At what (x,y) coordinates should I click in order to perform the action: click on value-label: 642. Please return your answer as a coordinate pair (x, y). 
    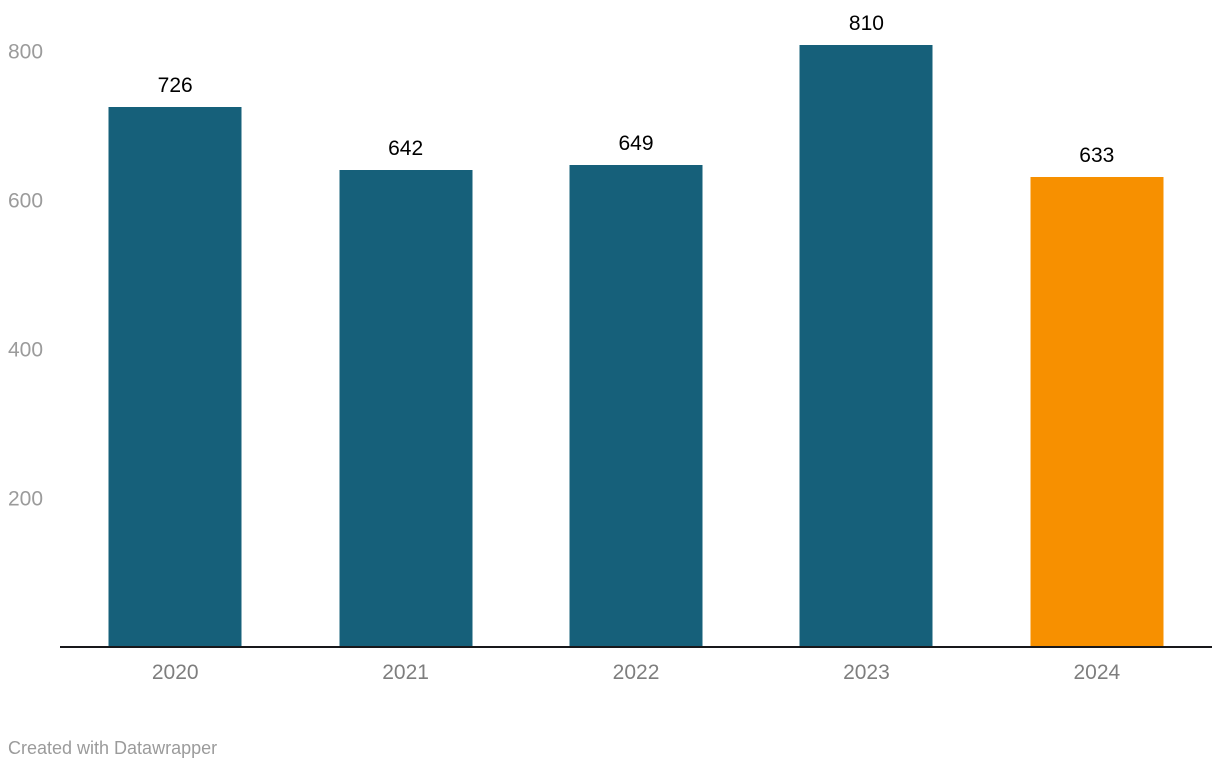
    Looking at the image, I should click on (406, 148).